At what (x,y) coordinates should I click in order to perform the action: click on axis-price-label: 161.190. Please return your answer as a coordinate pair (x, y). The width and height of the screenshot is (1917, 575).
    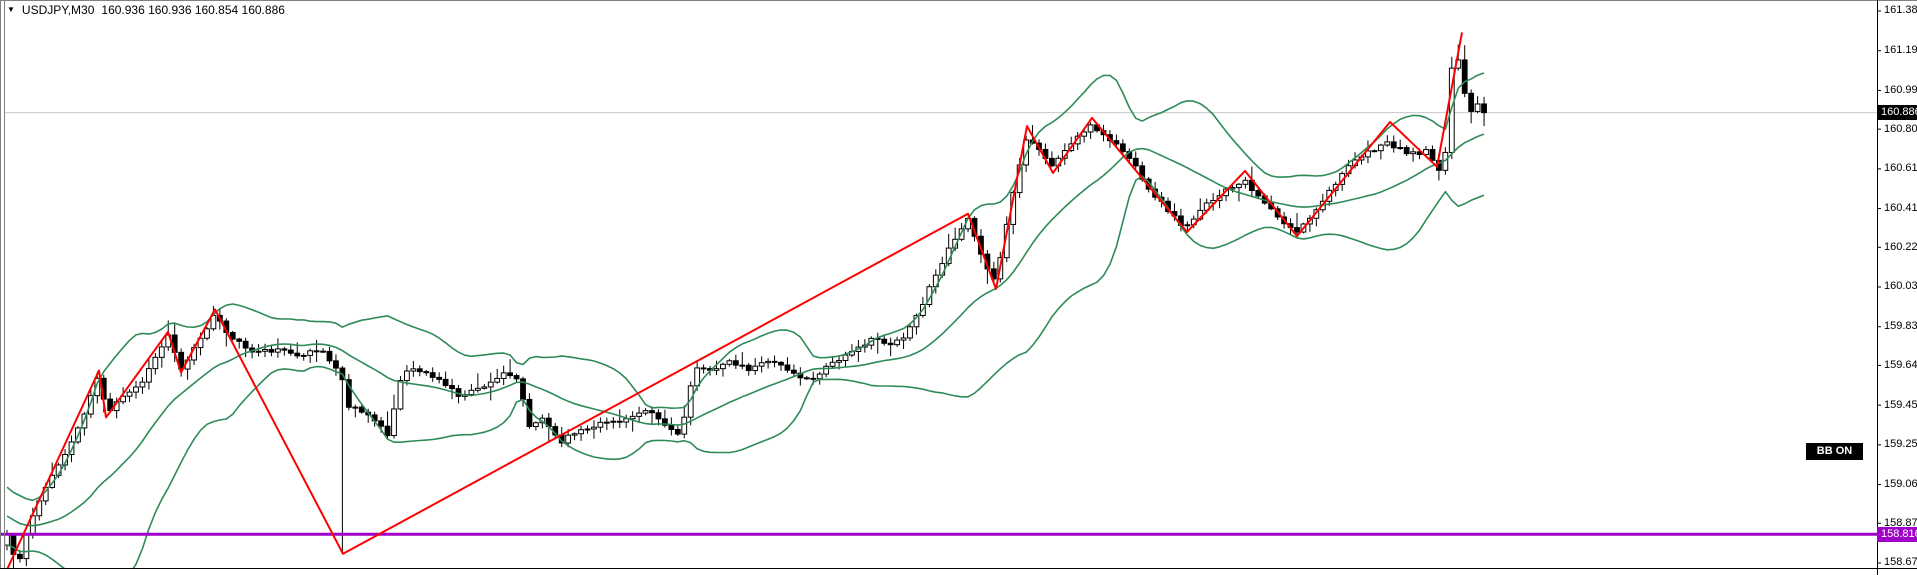
    Looking at the image, I should click on (1900, 50).